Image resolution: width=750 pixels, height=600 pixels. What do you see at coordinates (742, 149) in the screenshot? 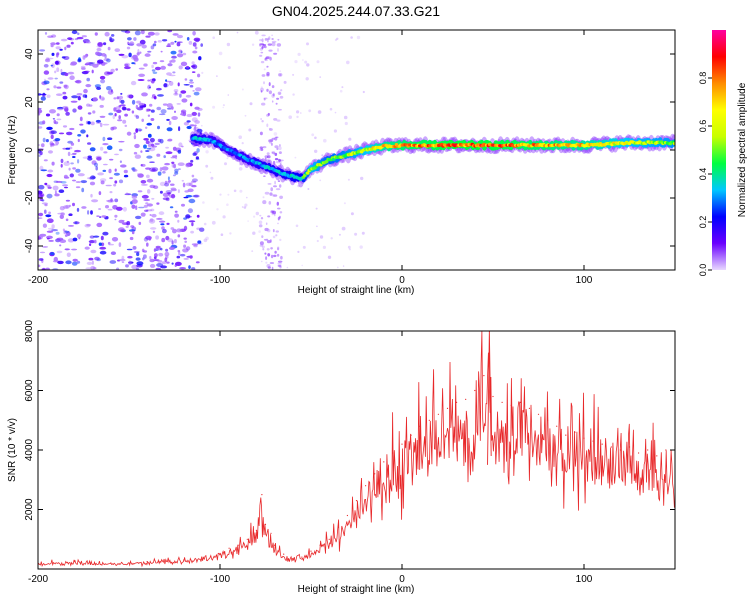
I see `colorbar-label: Normalized spectral amplitude` at bounding box center [742, 149].